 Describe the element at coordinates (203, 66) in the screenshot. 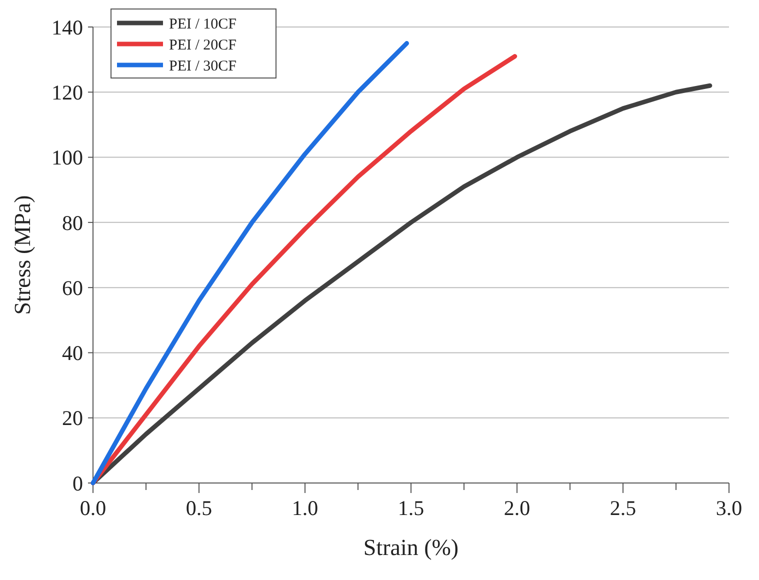

I see `legend-label: PEI / 30CF` at that location.